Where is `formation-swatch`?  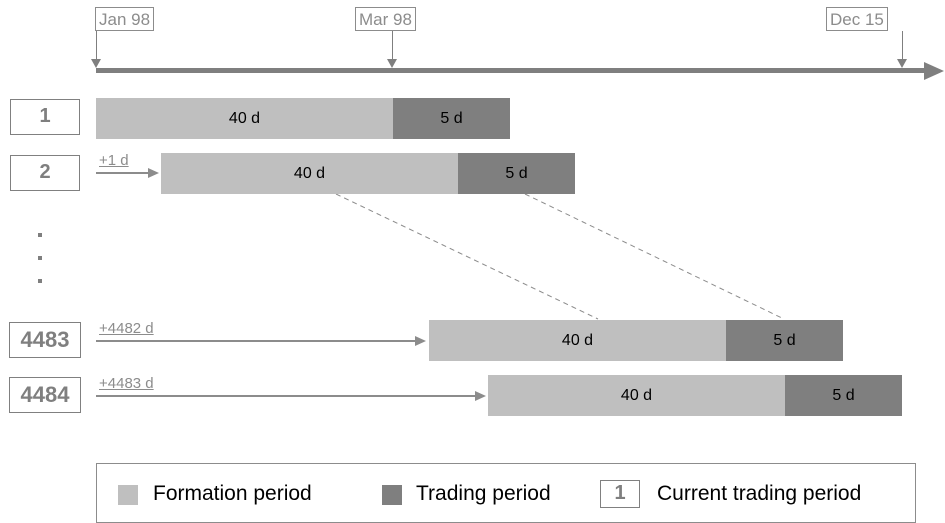 formation-swatch is located at coordinates (128, 495).